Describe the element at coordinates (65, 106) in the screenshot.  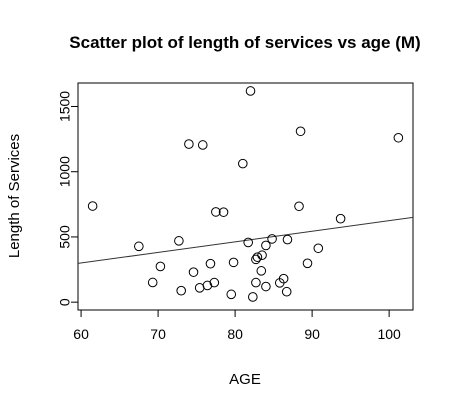
I see `y-tick-label: 1500` at that location.